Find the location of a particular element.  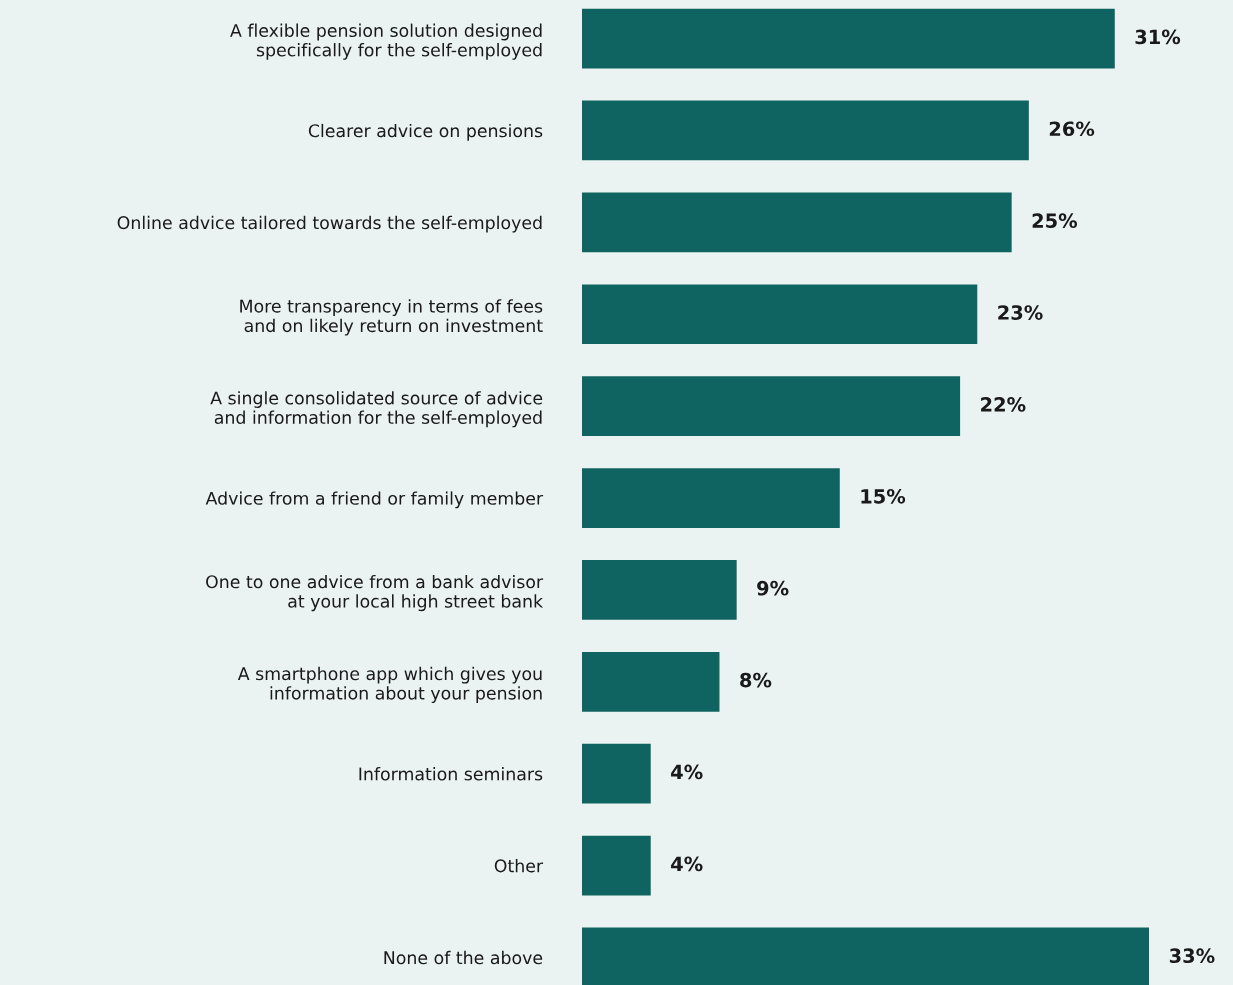

data-label: 9% is located at coordinates (773, 588).